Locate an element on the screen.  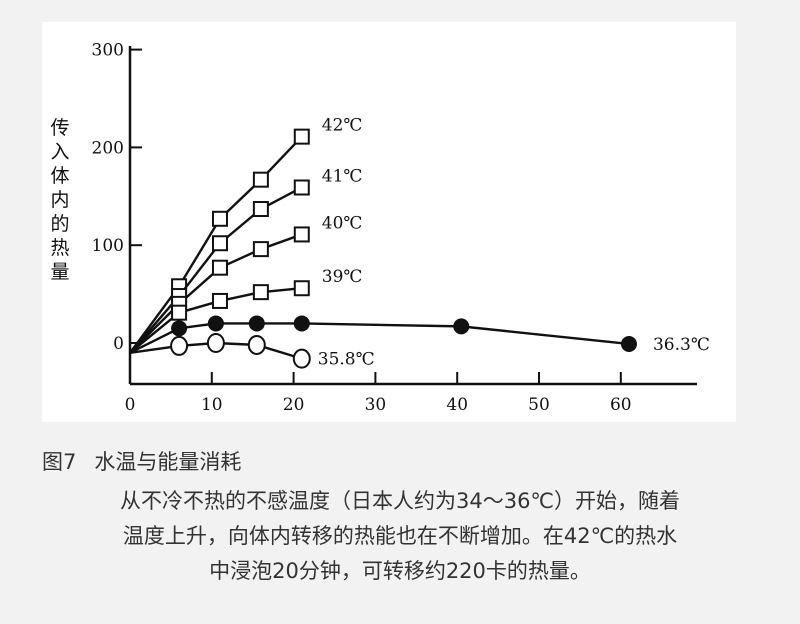
description-line: 温度上升，向体内转移的热能也在不断增加。在42℃的热水 is located at coordinates (400, 536).